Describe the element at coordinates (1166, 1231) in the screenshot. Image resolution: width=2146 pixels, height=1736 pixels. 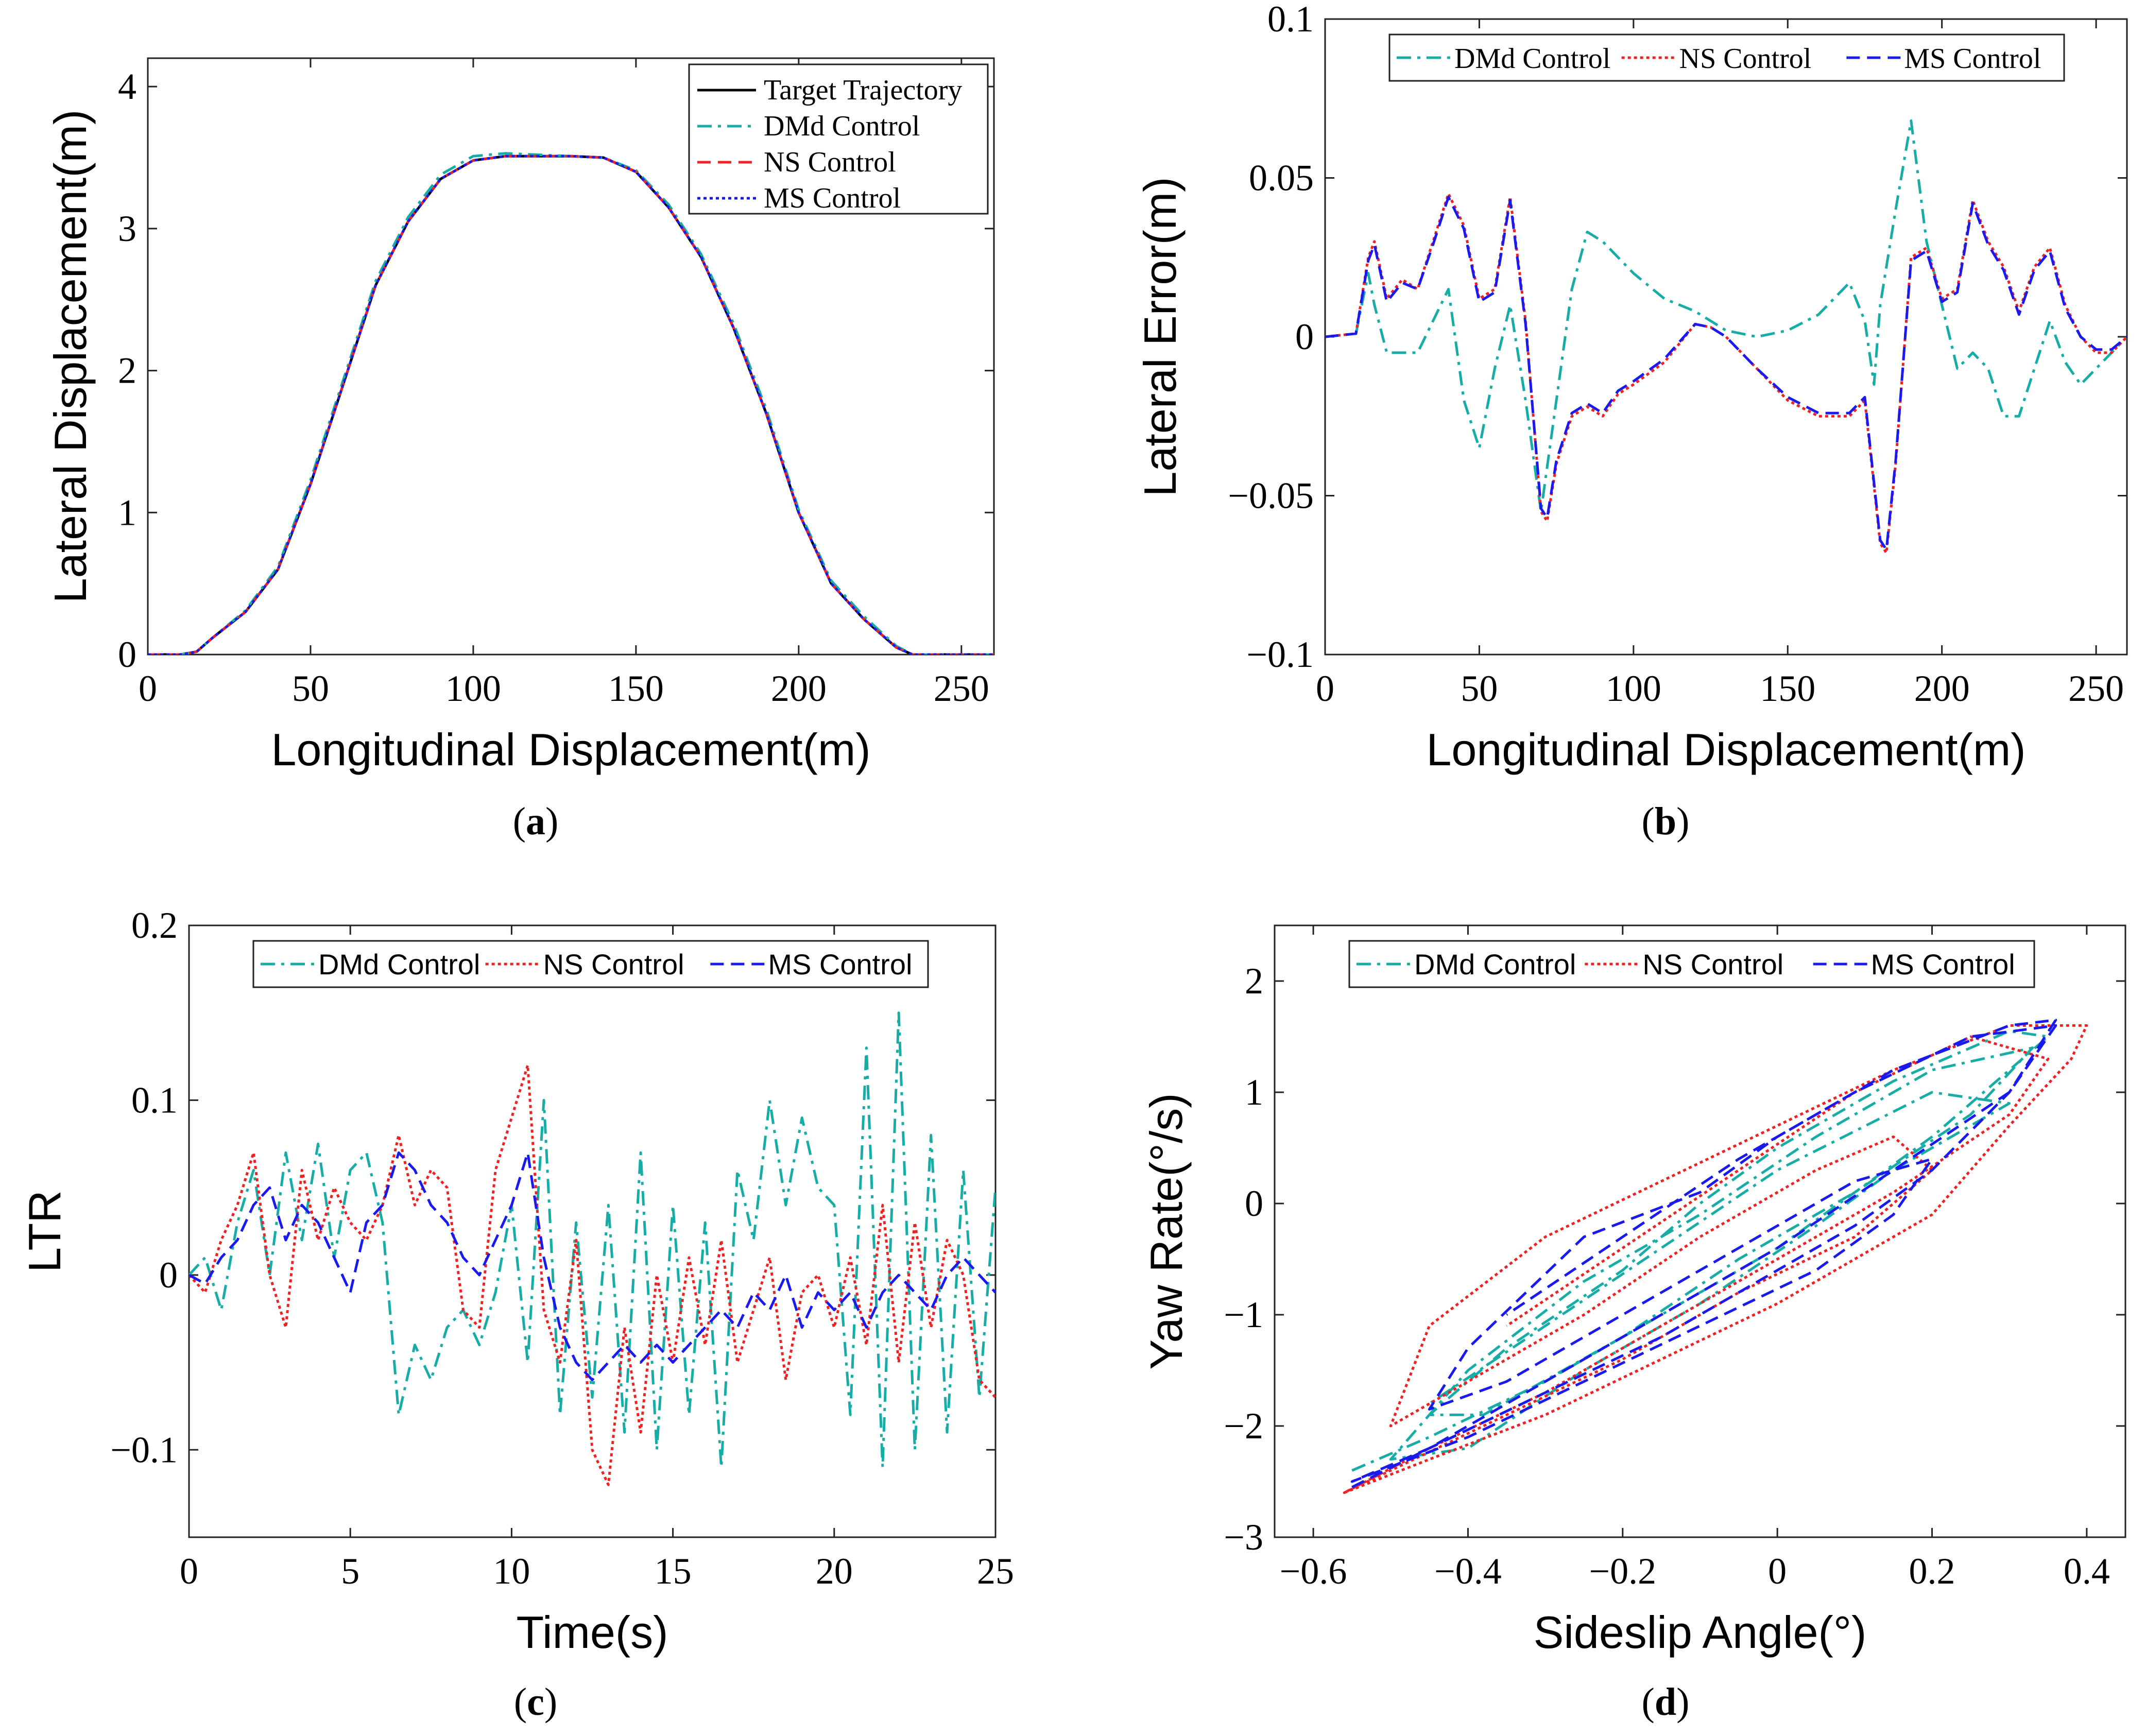
I see `y-axis-label: Yaw Rate(°/s)` at that location.